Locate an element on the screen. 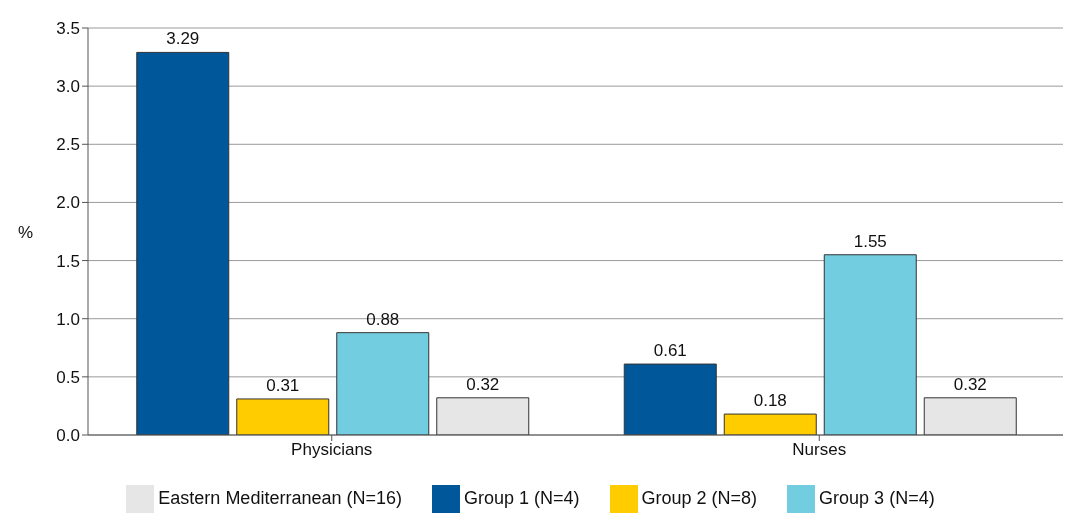 The width and height of the screenshot is (1085, 531). y-tick-label: 0.0 is located at coordinates (68, 436).